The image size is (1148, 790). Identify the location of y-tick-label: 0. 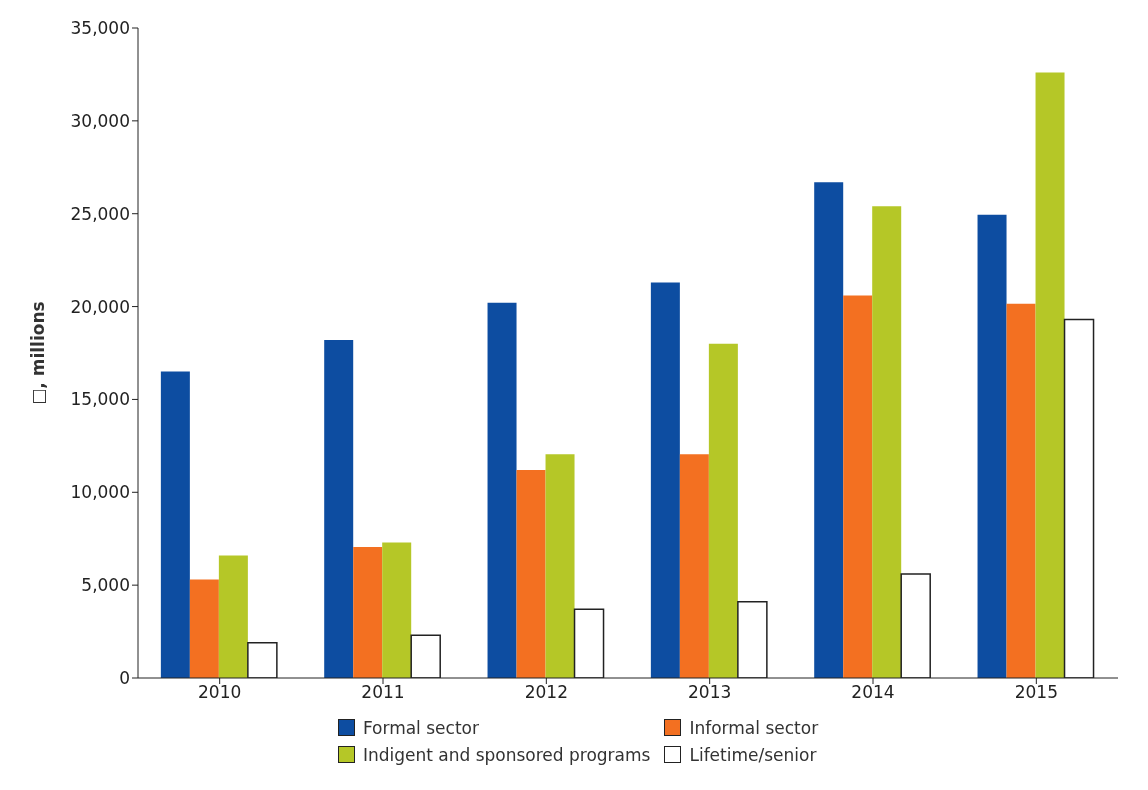
(124, 678).